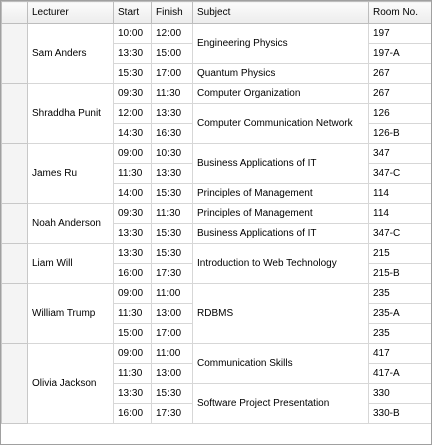 This screenshot has height=445, width=432. I want to click on room-cell: 126-B, so click(399, 133).